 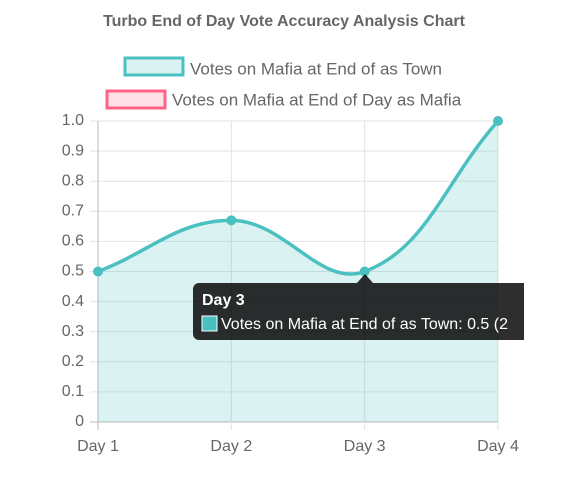 I want to click on y-tick-label: 0.1, so click(x=73, y=391).